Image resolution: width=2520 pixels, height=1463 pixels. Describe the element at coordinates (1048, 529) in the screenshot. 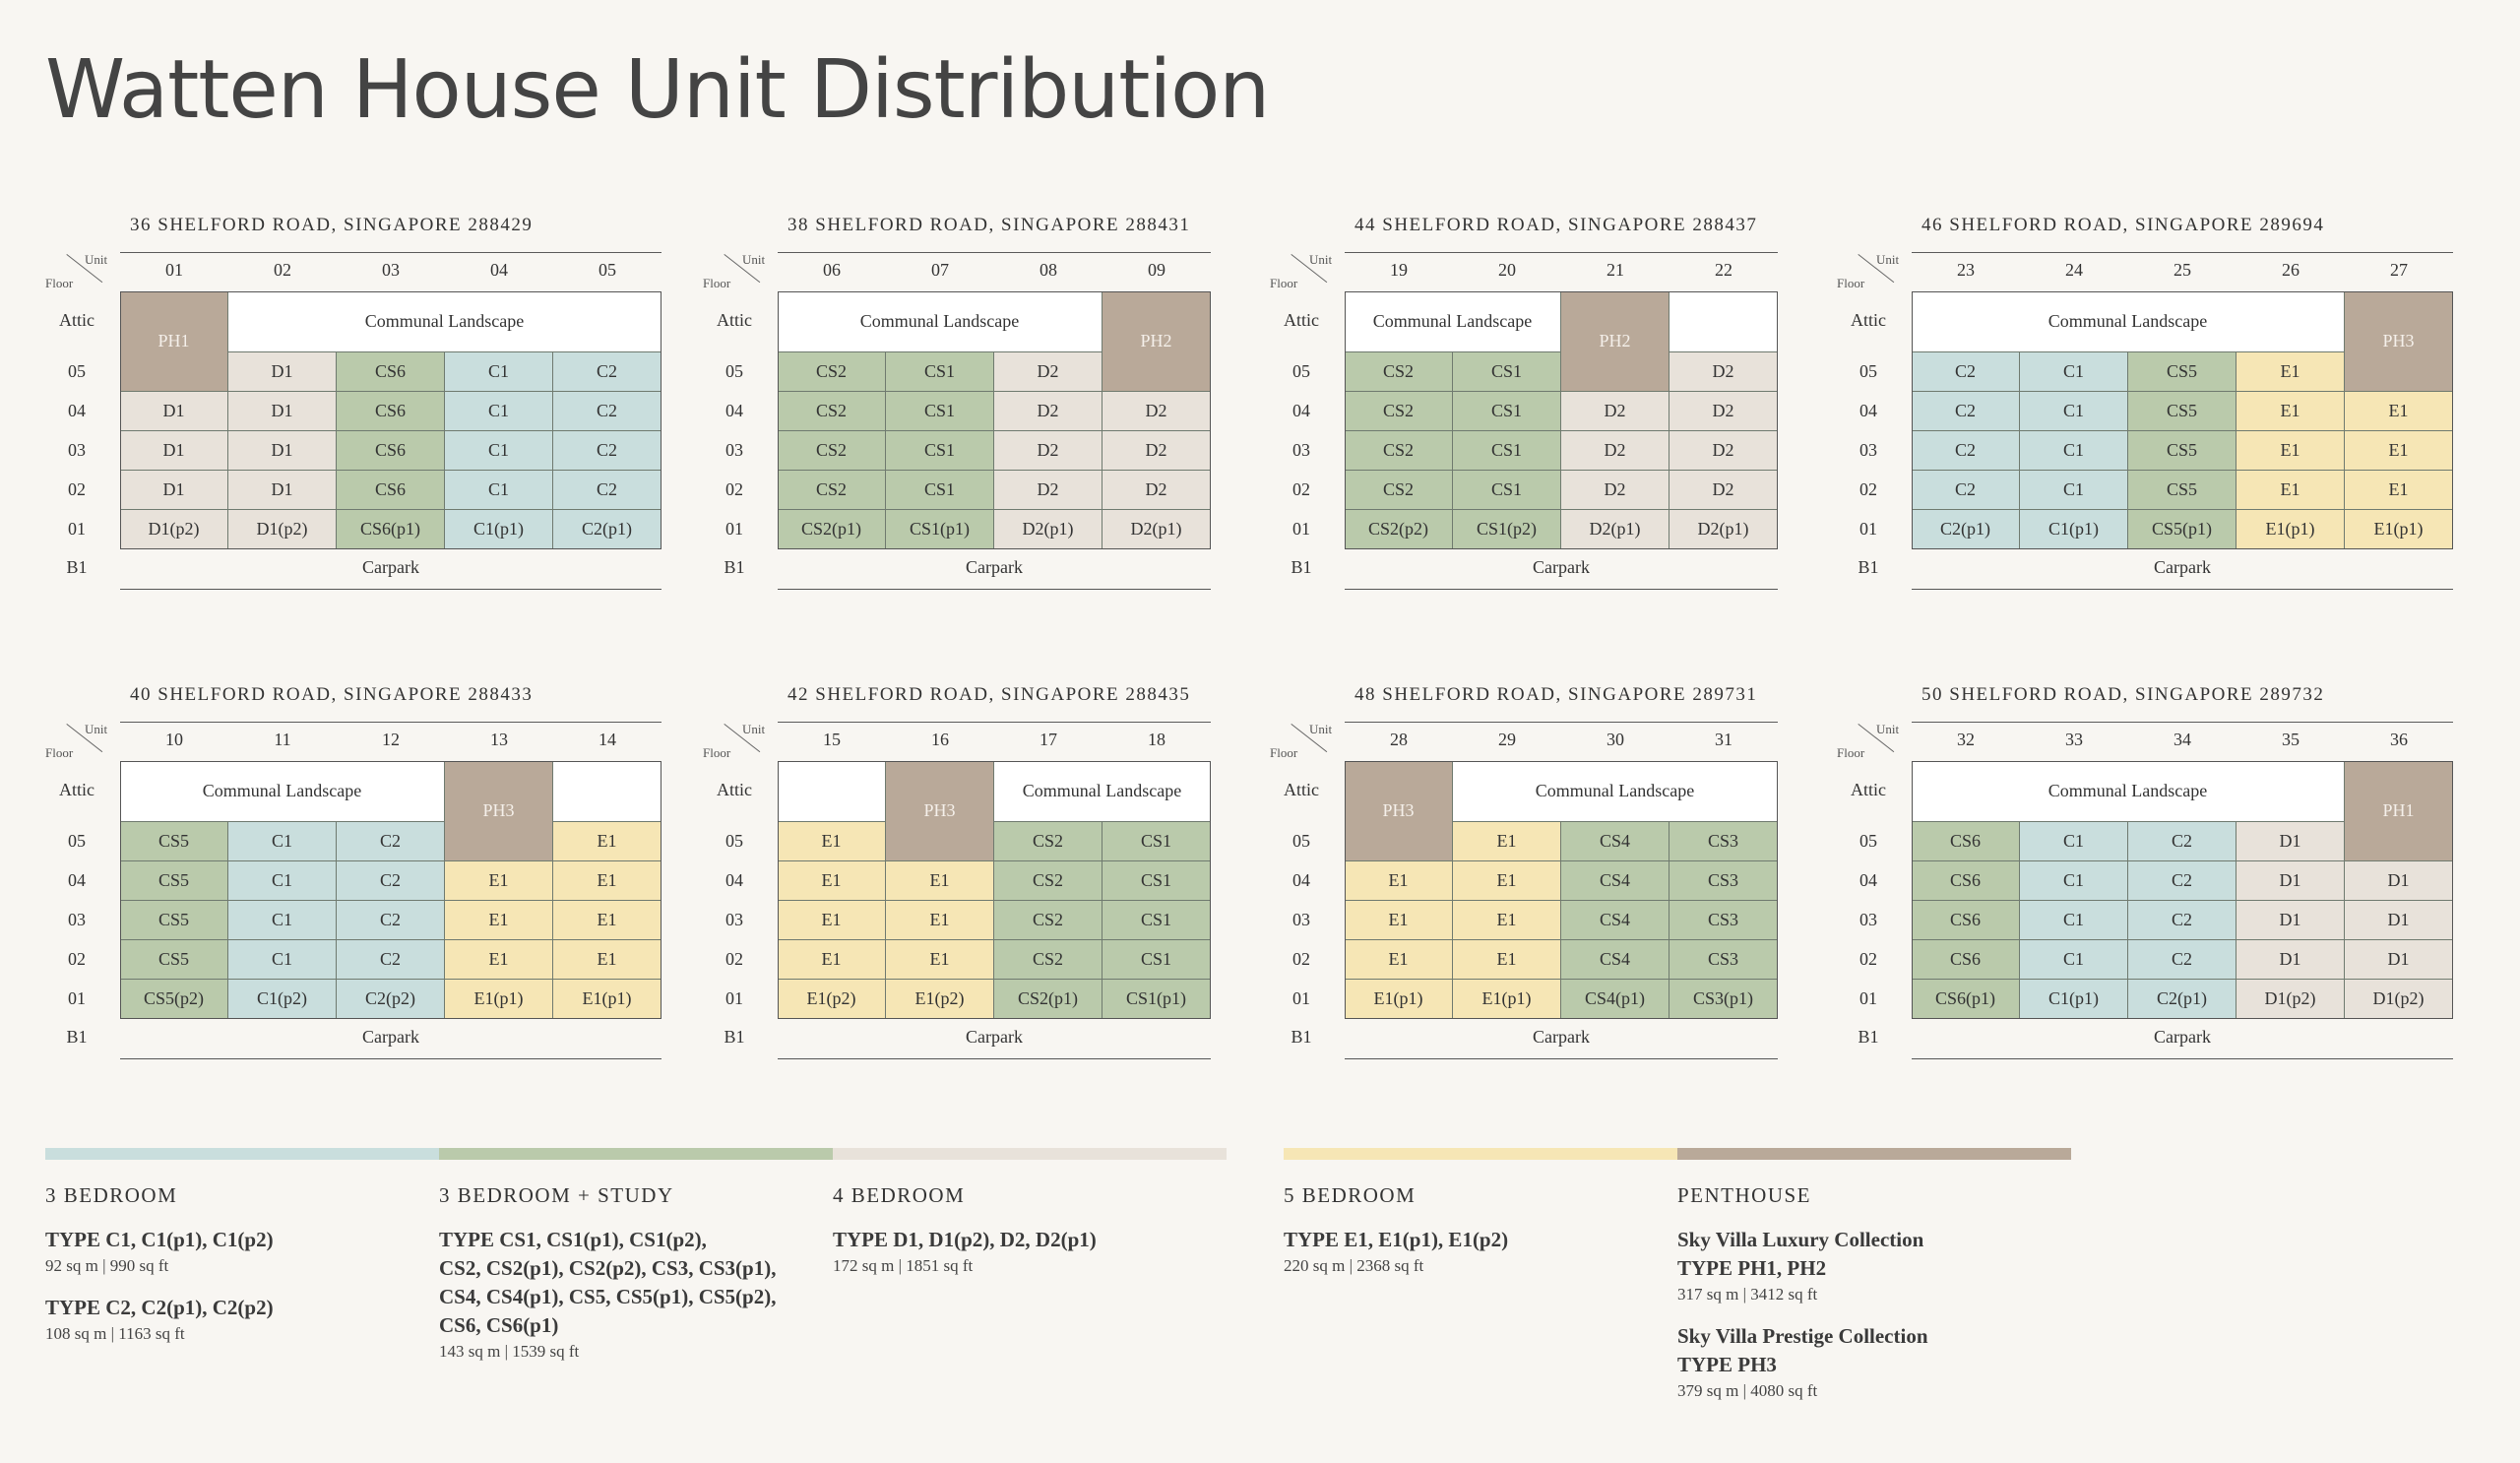

I see `unit-cell: D2(p1)` at that location.